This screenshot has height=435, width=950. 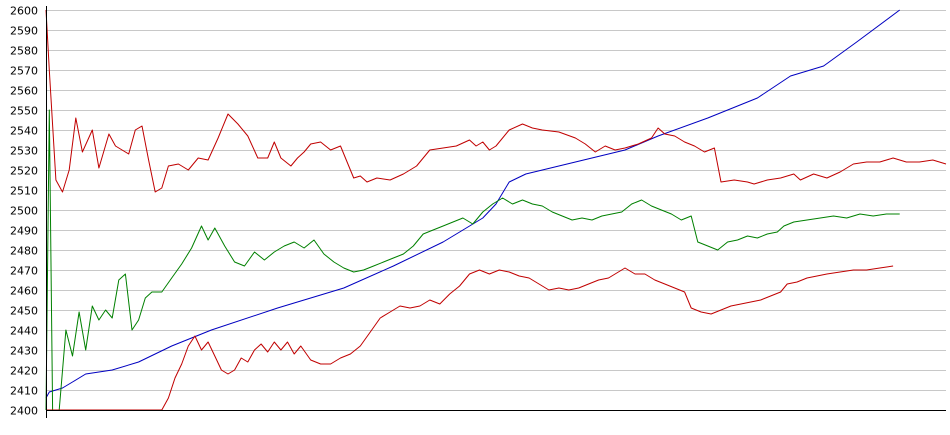 I want to click on y-tick-label: 2430, so click(x=24, y=351).